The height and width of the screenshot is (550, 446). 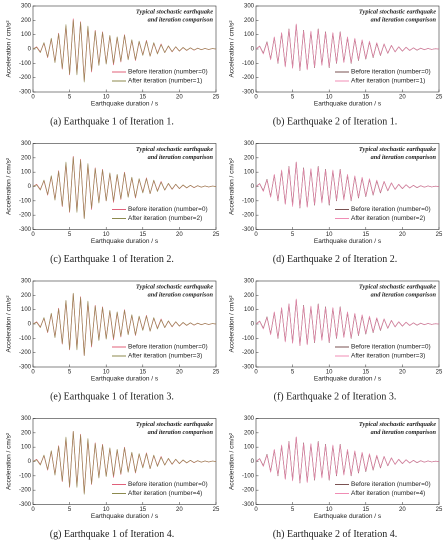 I want to click on x-tick-label: 5, so click(x=293, y=373).